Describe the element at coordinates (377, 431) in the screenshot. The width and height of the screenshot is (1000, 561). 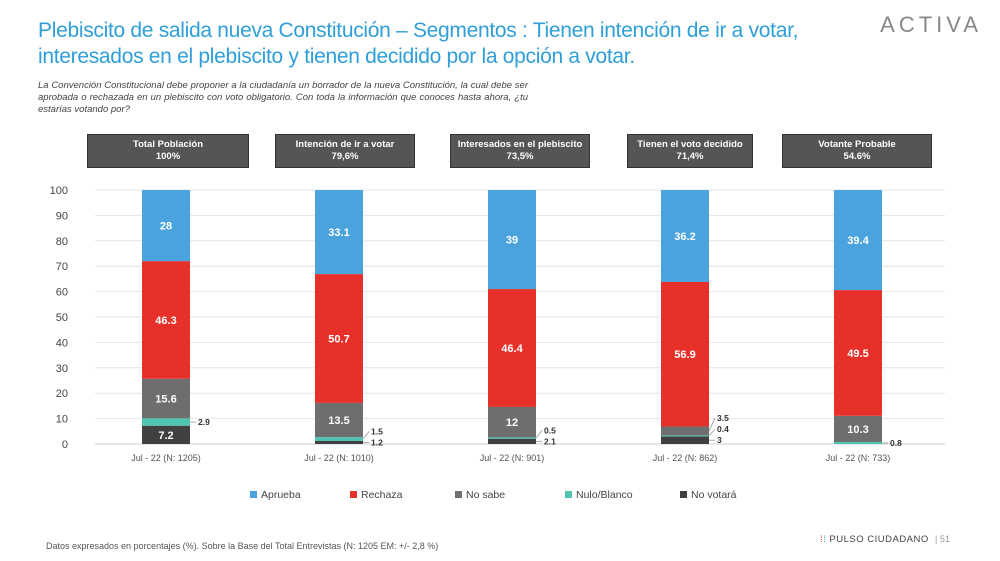
I see `data-label: 1.5` at that location.